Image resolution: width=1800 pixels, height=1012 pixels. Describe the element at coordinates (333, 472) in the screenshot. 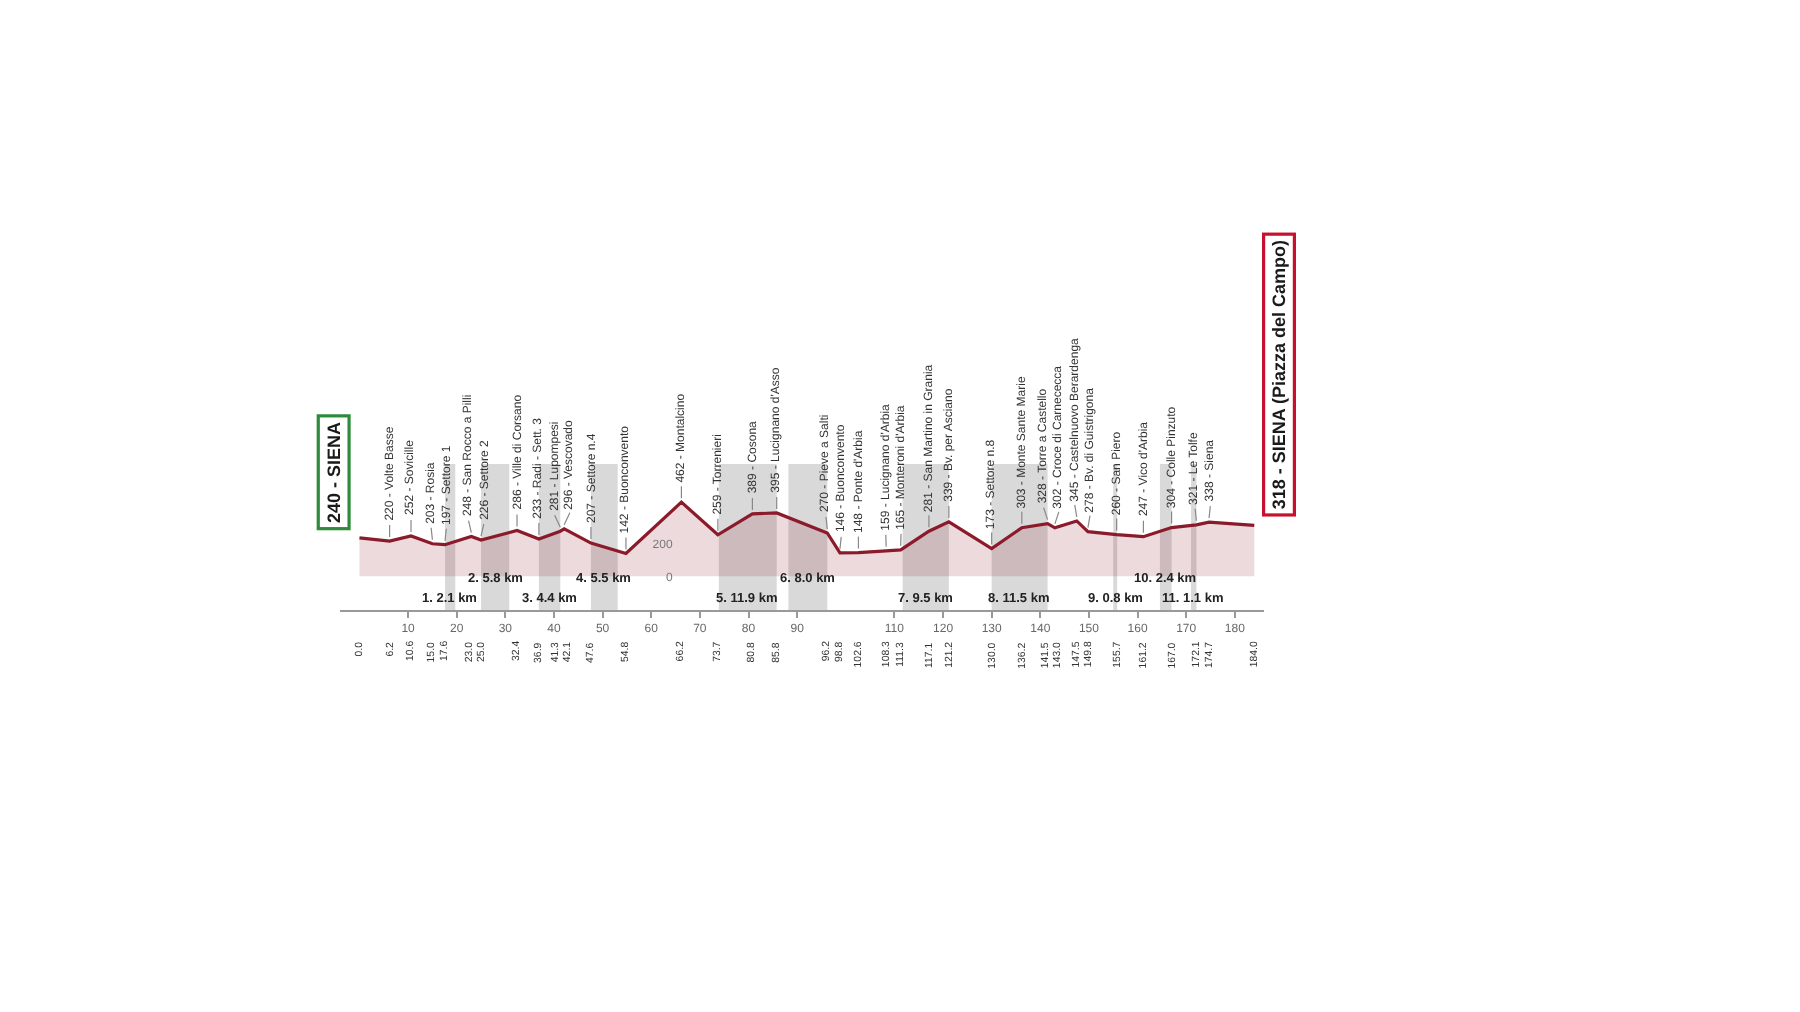

I see `annotation: 240 - SIENA` at that location.